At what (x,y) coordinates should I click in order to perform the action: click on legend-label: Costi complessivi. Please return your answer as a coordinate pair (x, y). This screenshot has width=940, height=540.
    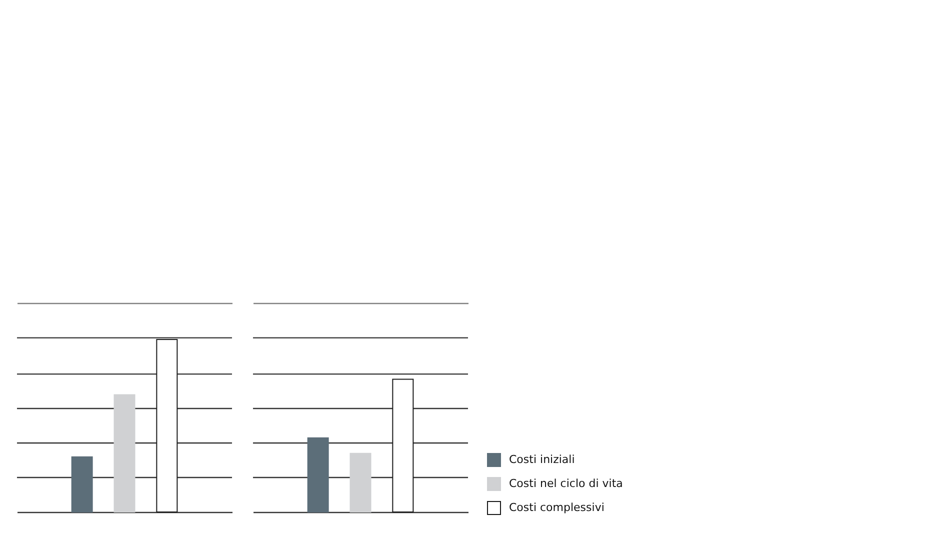
    Looking at the image, I should click on (556, 507).